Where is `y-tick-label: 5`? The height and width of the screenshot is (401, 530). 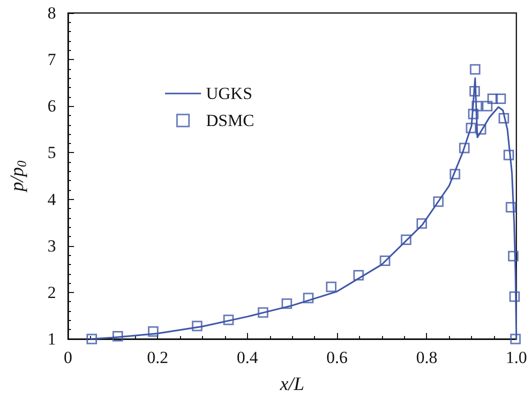 y-tick-label: 5 is located at coordinates (52, 152).